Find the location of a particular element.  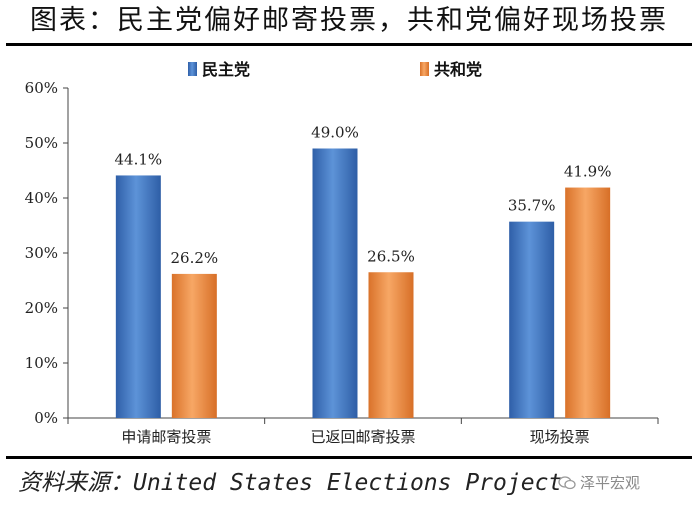

legend-swatch-democrat is located at coordinates (192, 69).